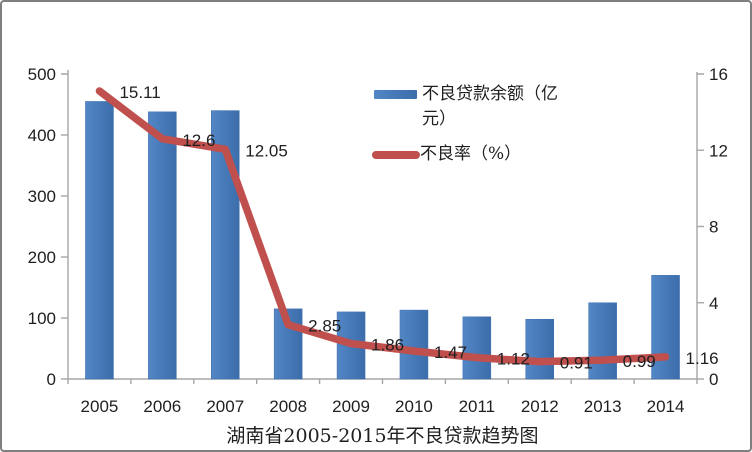 Image resolution: width=752 pixels, height=452 pixels. What do you see at coordinates (51, 379) in the screenshot?
I see `left-axis-tick-label: 0` at bounding box center [51, 379].